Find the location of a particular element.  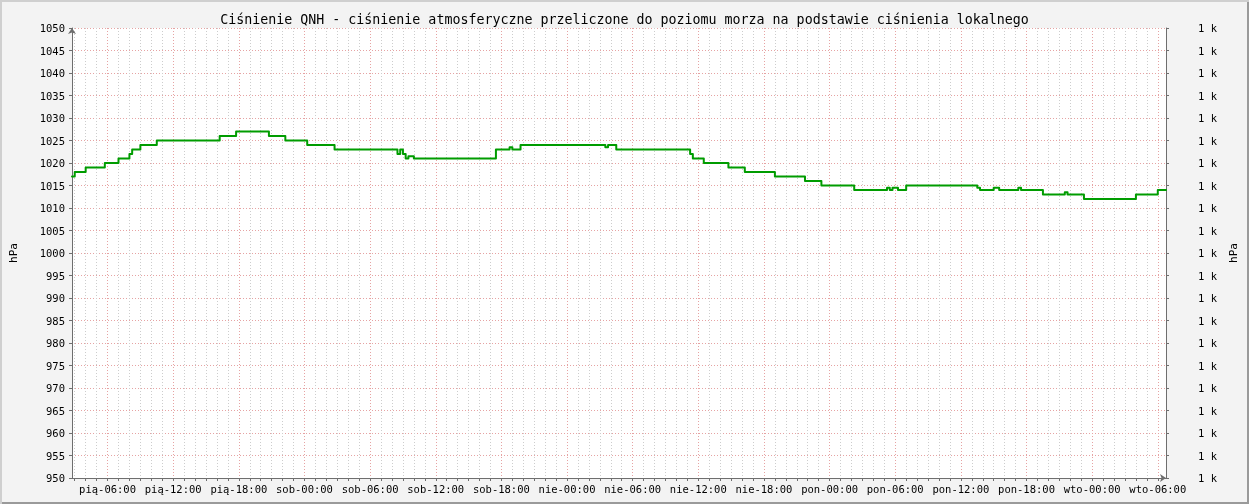

y-tick-label: 1005 is located at coordinates (52, 230).